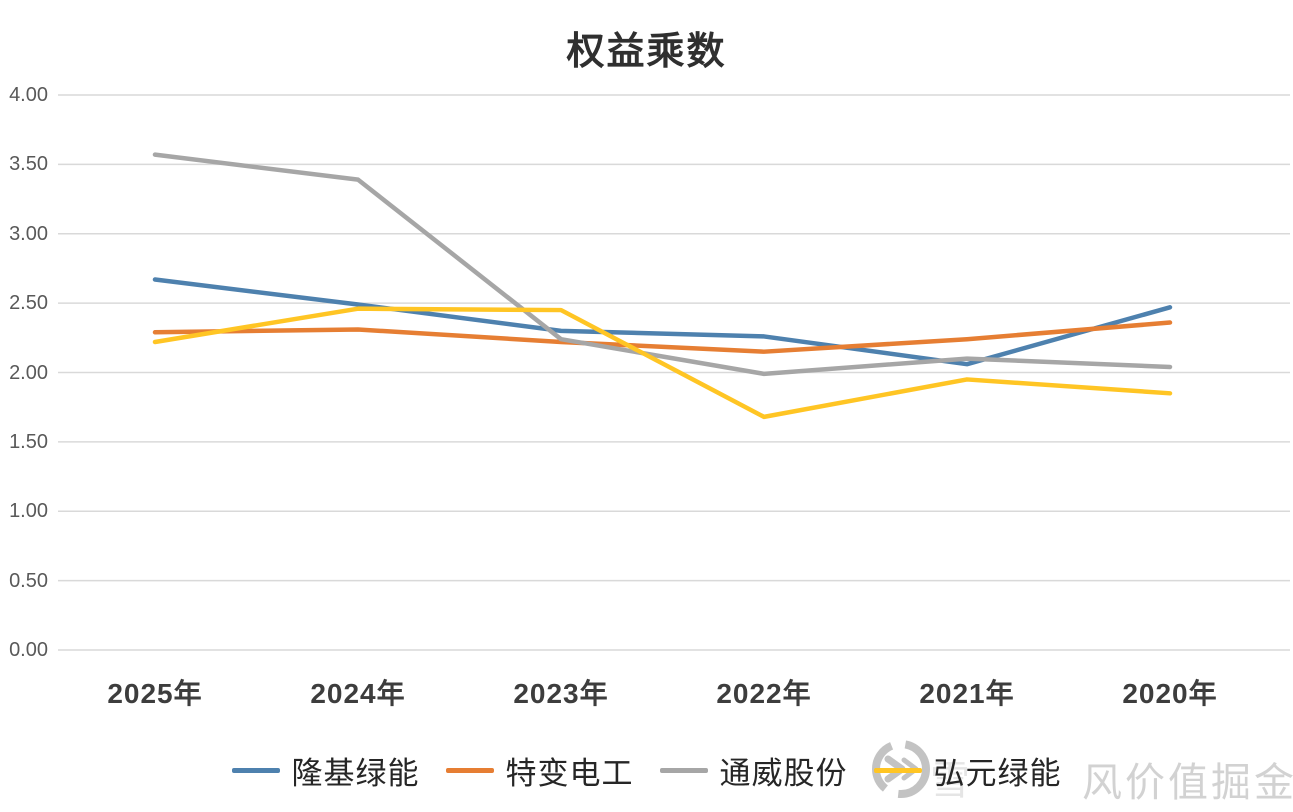  I want to click on y-tick-label: 0.50, so click(28, 580).